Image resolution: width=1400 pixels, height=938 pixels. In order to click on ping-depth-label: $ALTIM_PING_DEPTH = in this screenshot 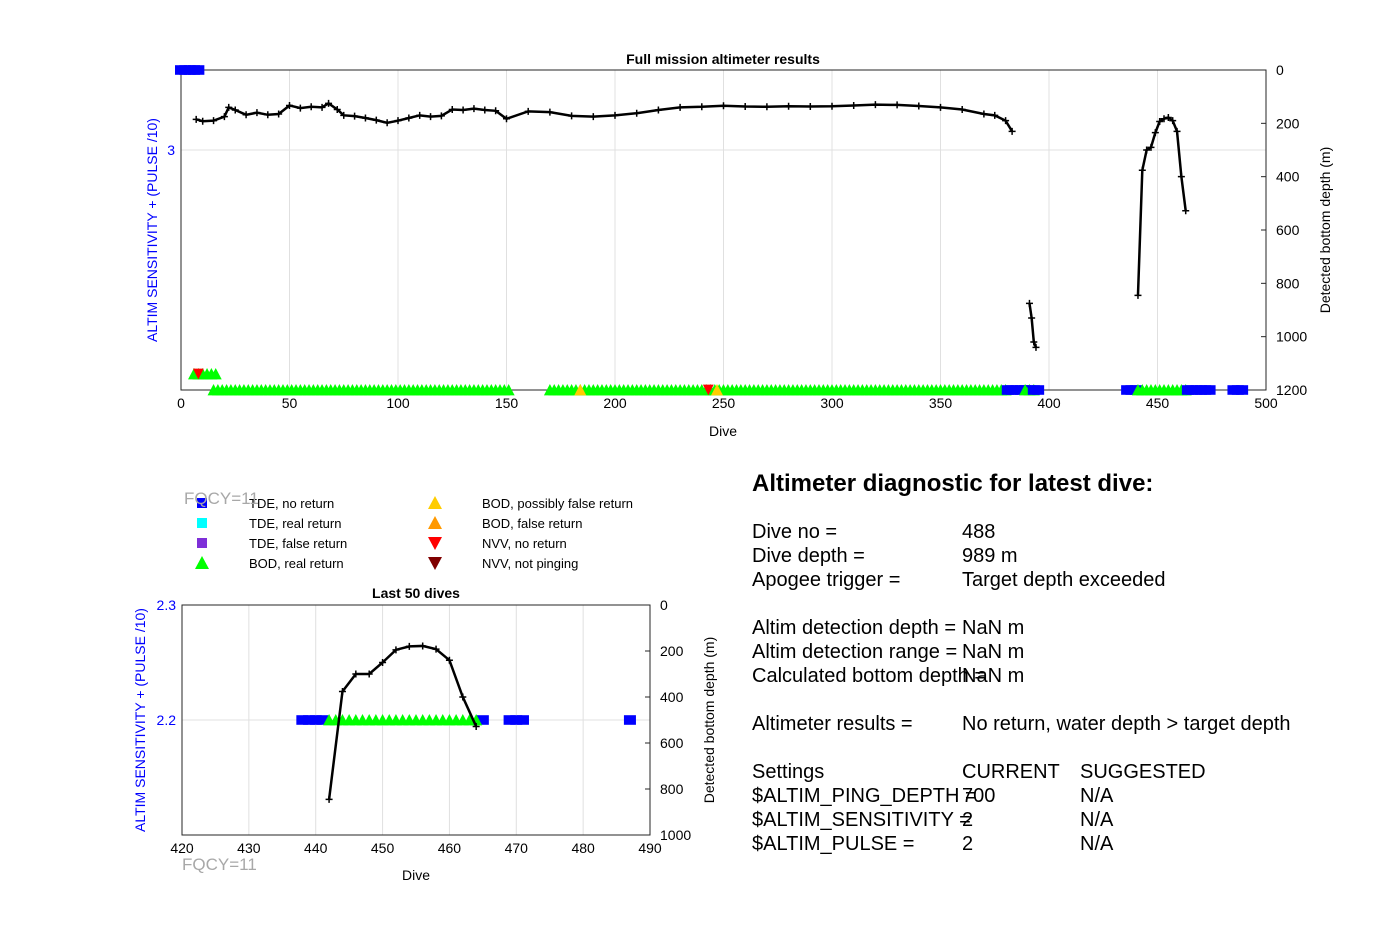, I will do `click(864, 796)`.